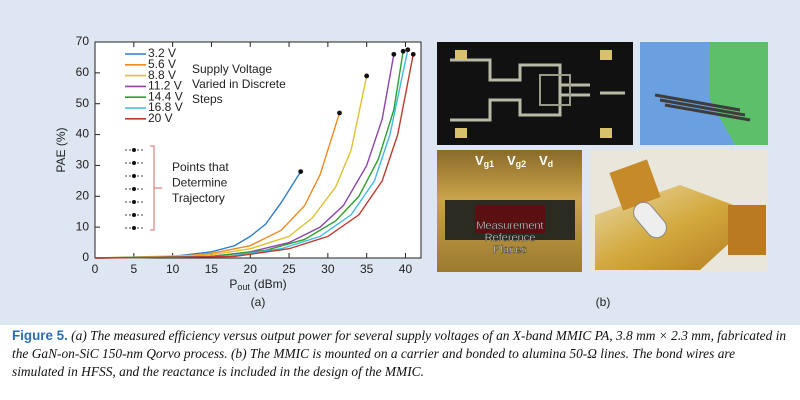 The width and height of the screenshot is (800, 400). What do you see at coordinates (328, 269) in the screenshot?
I see `x-tick-label: 30` at bounding box center [328, 269].